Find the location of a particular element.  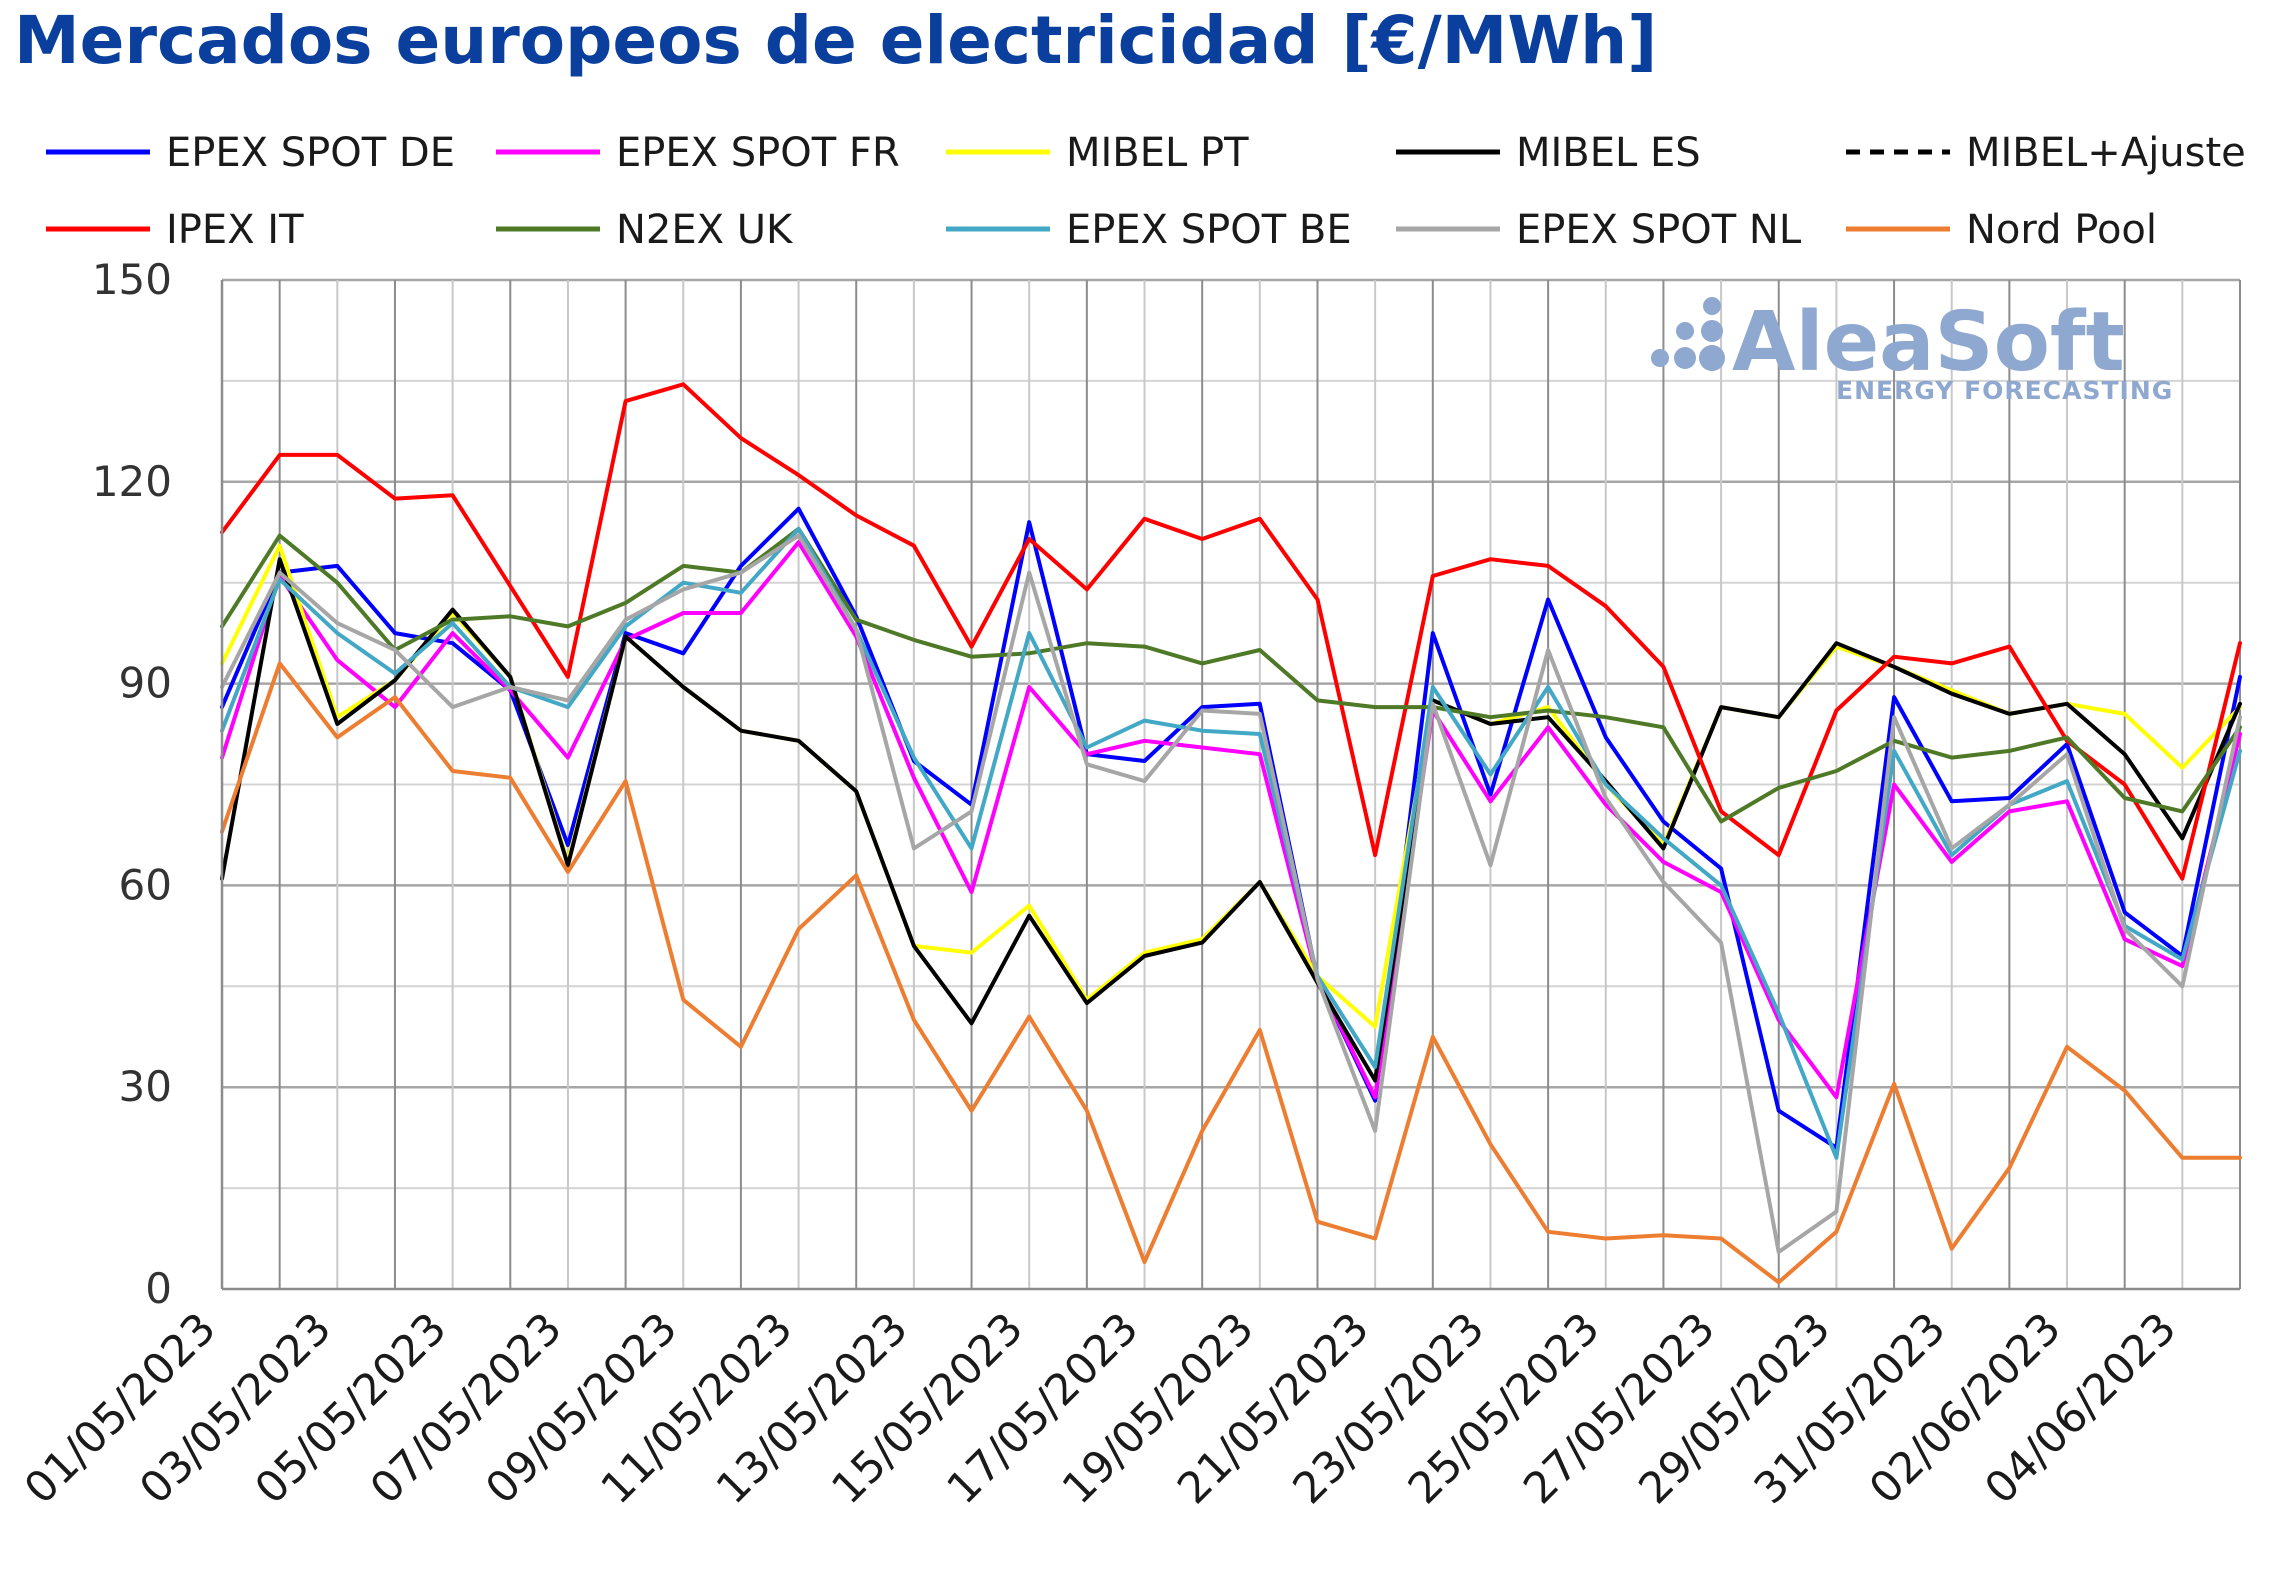

legend-item: N2EX UK is located at coordinates (645, 230).